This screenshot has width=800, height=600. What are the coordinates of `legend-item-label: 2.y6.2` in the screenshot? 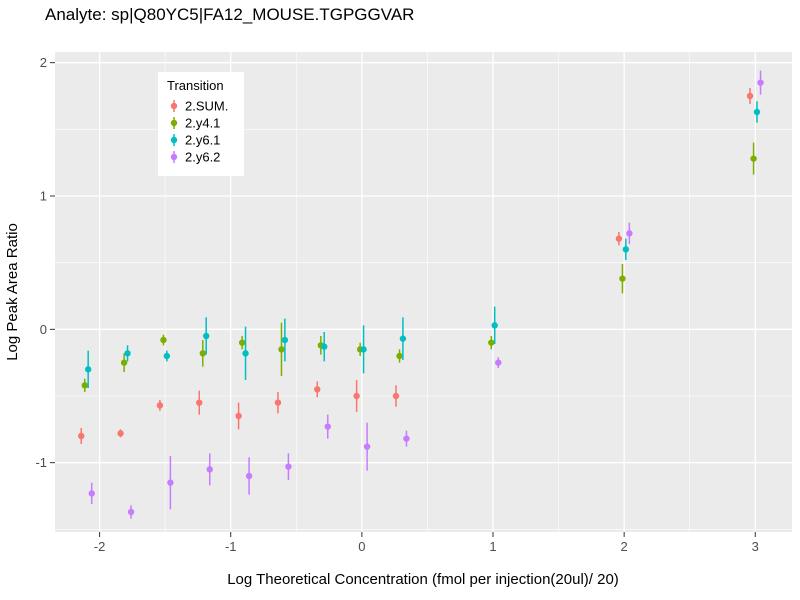 It's located at (202, 157).